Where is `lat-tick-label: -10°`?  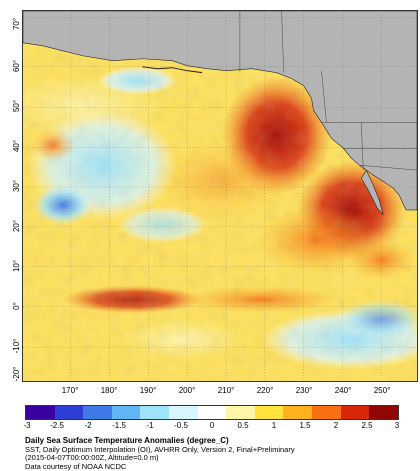
lat-tick-label: -10° is located at coordinates (10, 346).